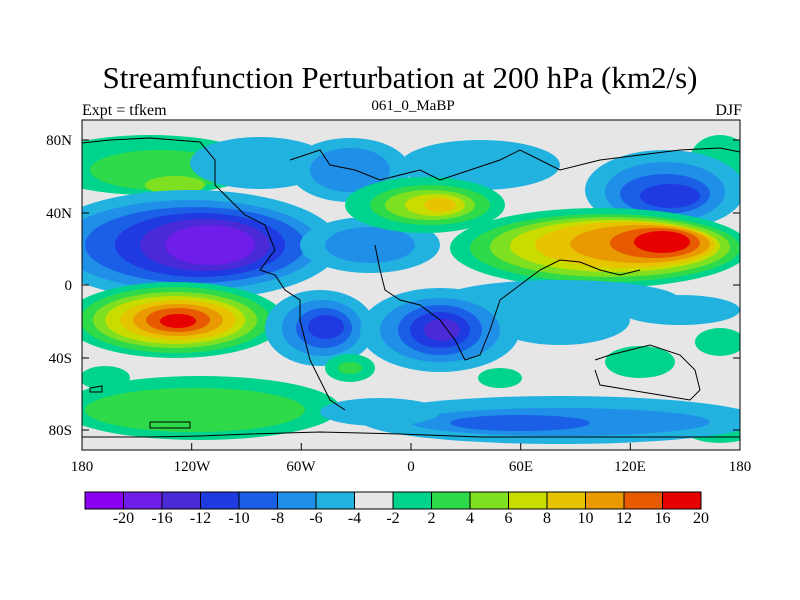  What do you see at coordinates (316, 518) in the screenshot?
I see `colorbar-level-label: -6` at bounding box center [316, 518].